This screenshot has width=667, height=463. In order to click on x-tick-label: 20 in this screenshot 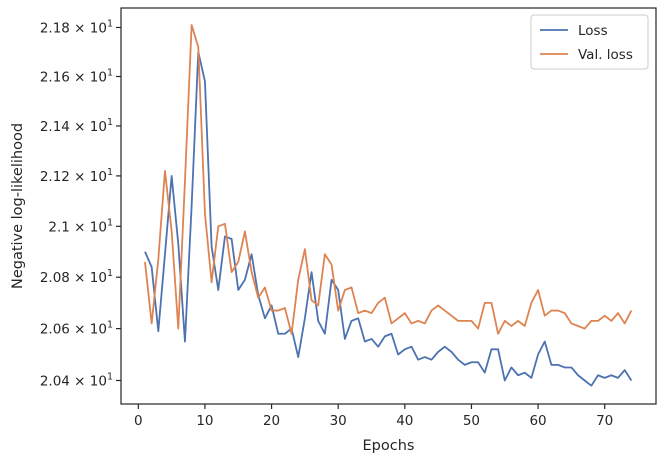, I will do `click(271, 421)`.